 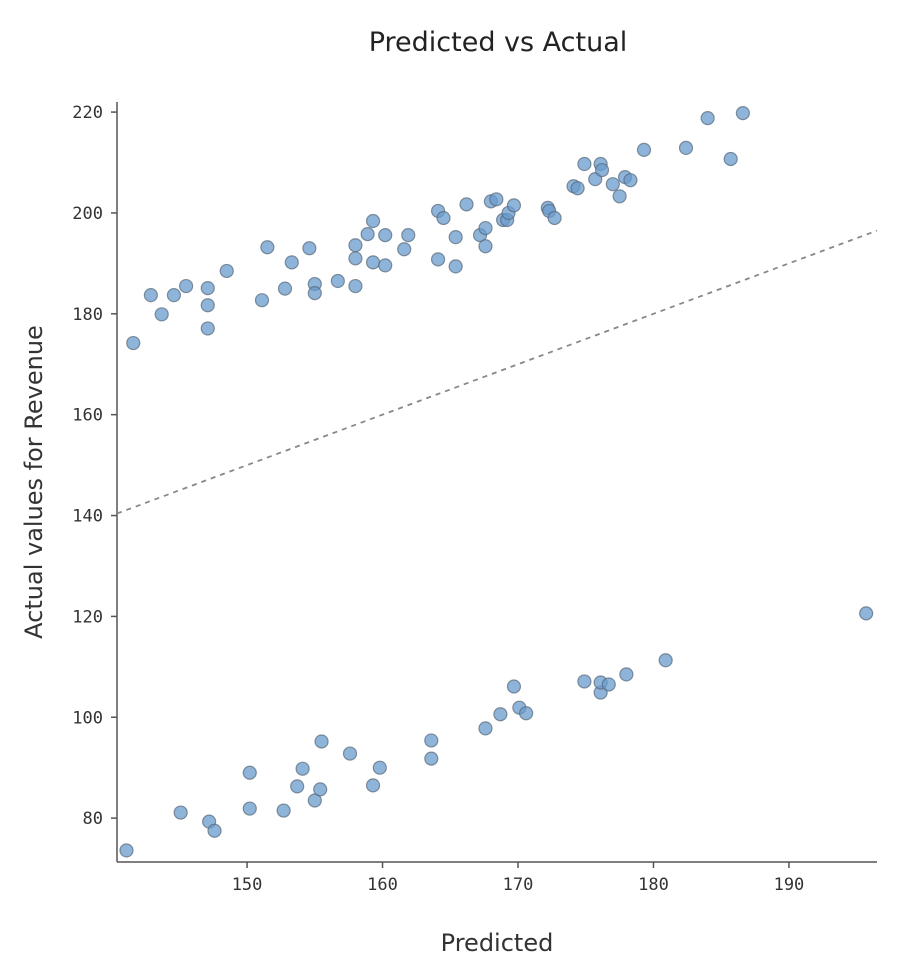 I want to click on y-tick-label: 100, so click(x=87, y=718).